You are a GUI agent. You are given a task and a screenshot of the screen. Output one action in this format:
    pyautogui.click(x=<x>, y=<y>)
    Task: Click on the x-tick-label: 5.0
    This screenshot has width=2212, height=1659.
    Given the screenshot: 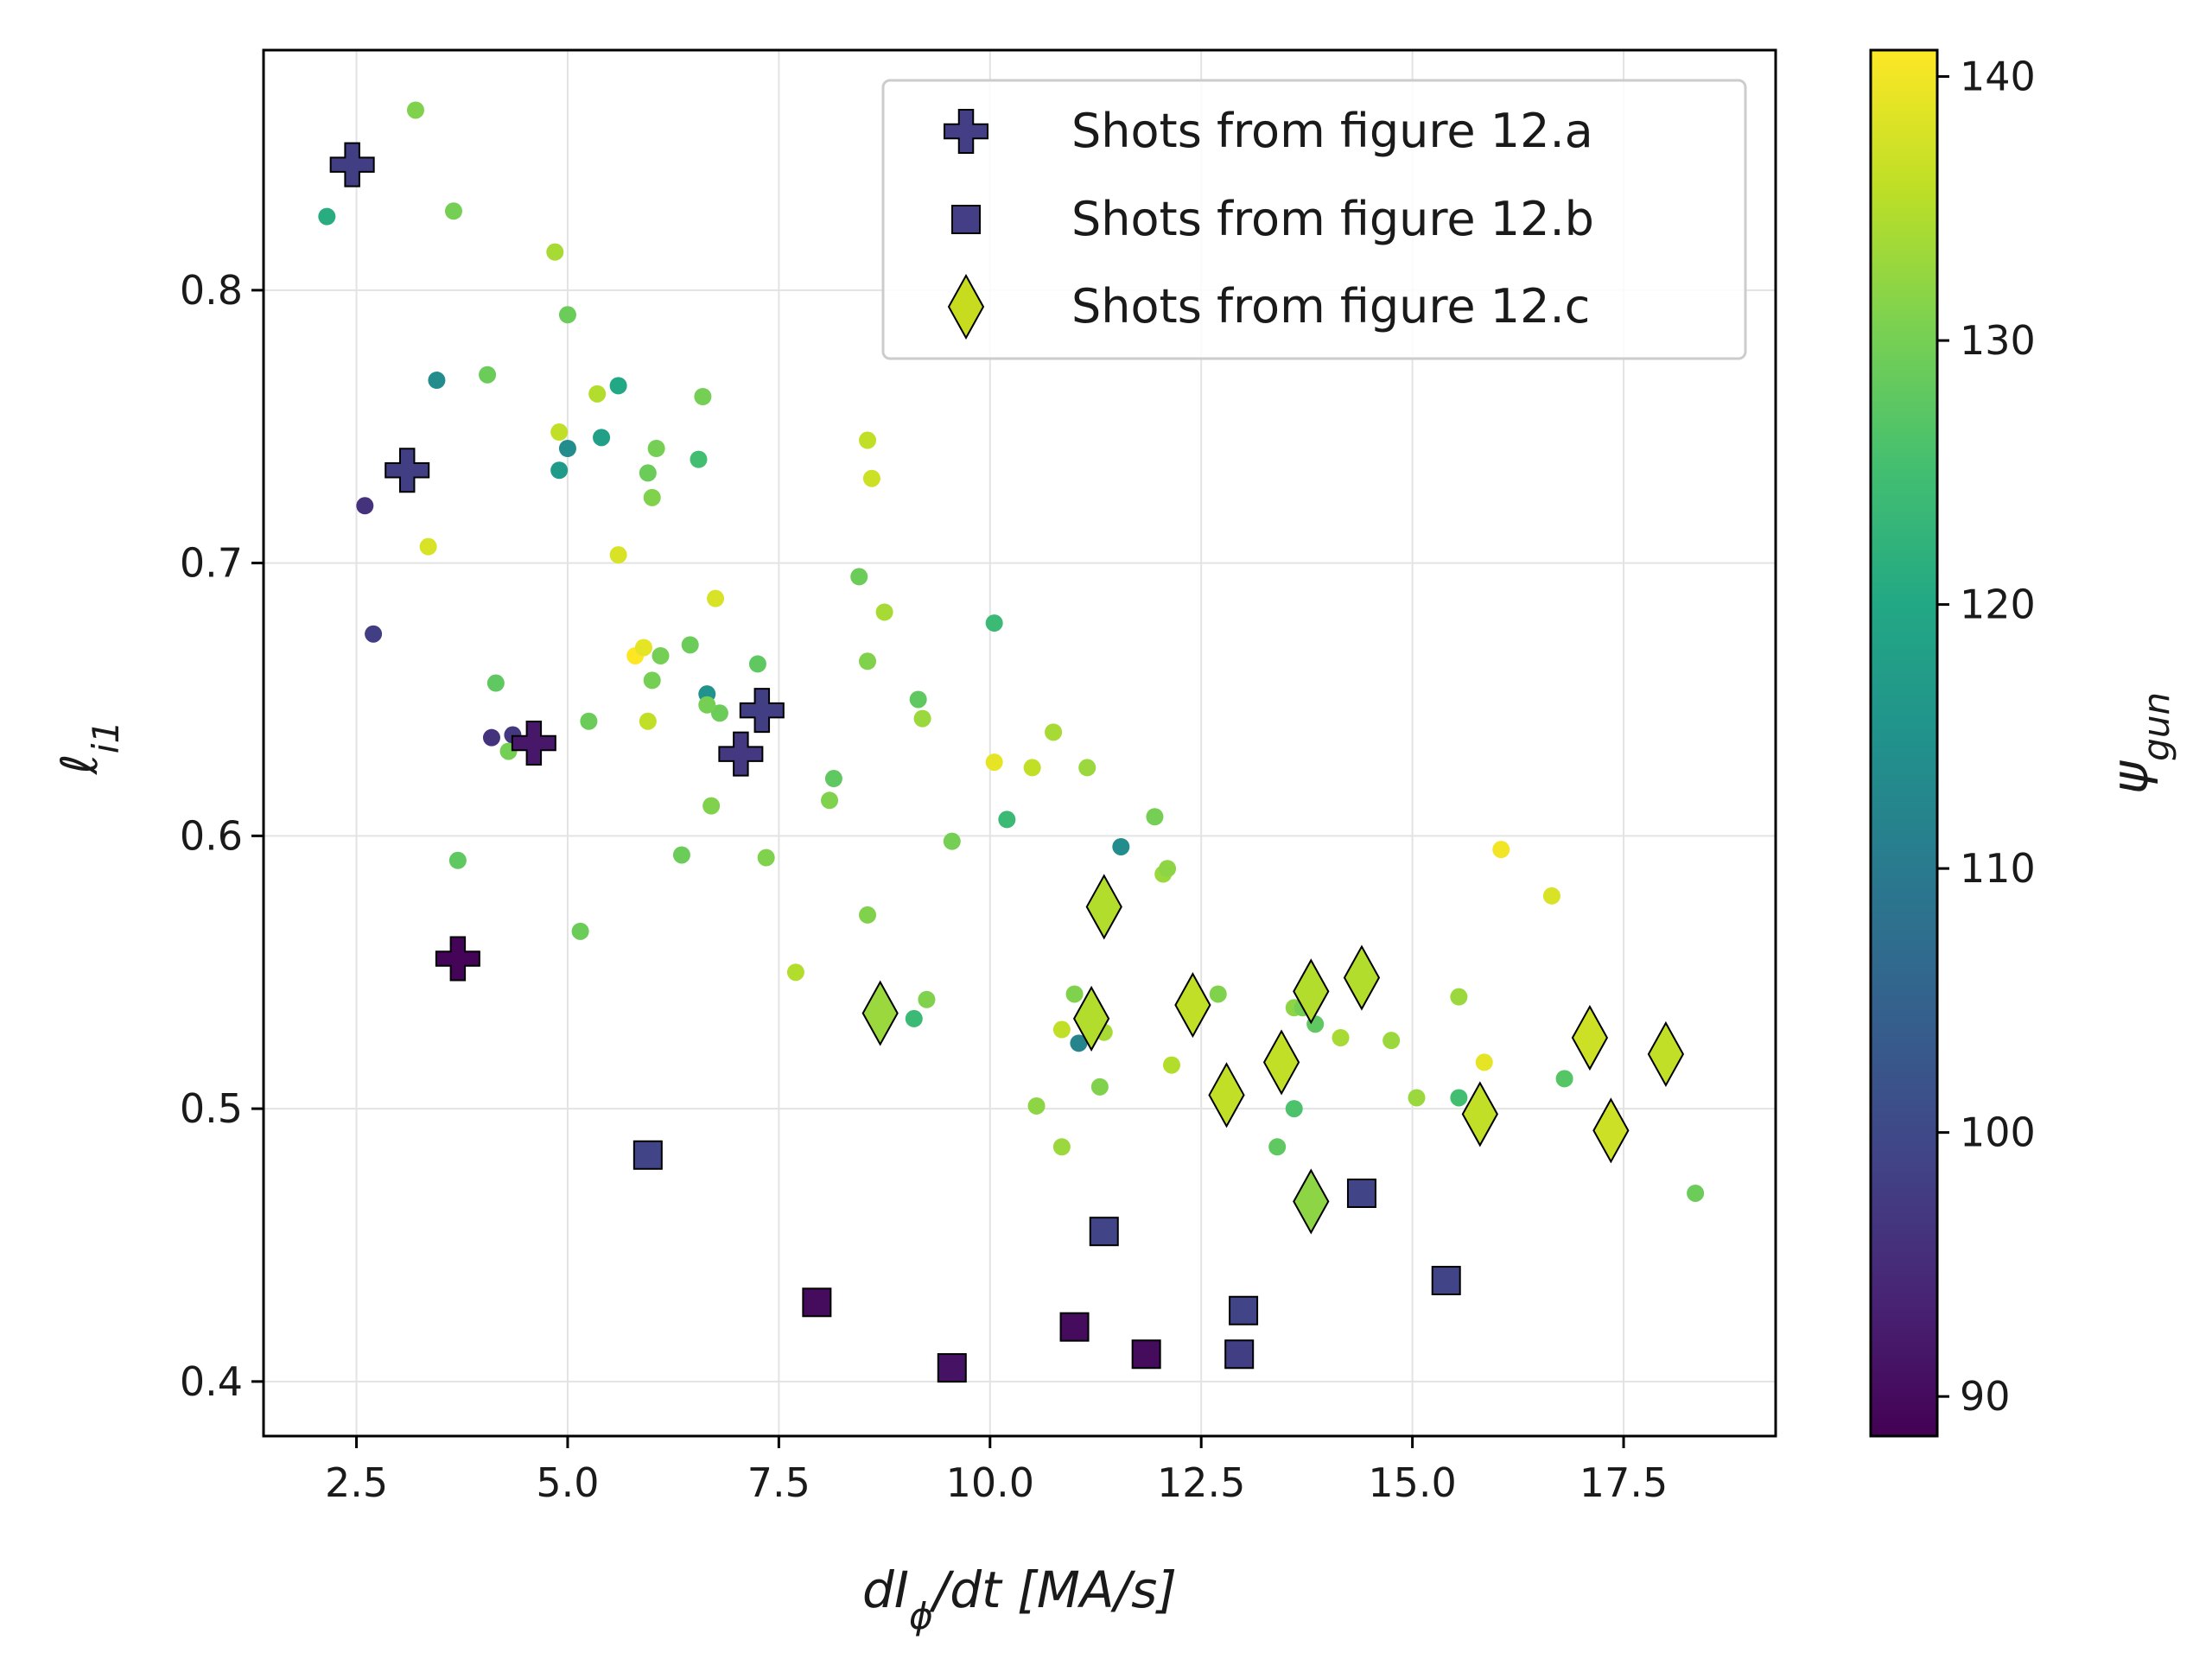 What is the action you would take?
    pyautogui.click(x=567, y=1482)
    